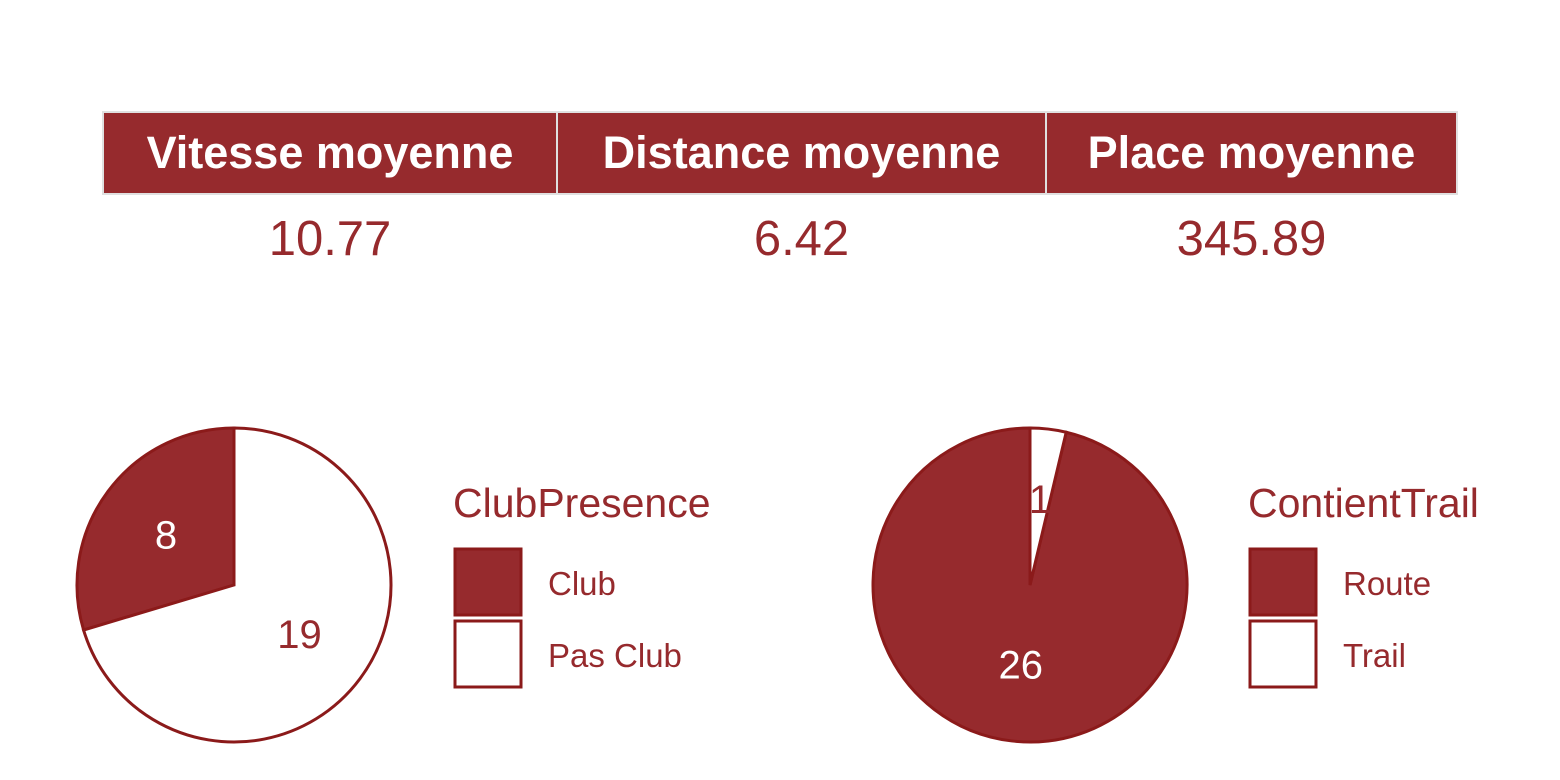 The image size is (1560, 780). What do you see at coordinates (615, 655) in the screenshot?
I see `legend-label: Pas Club` at bounding box center [615, 655].